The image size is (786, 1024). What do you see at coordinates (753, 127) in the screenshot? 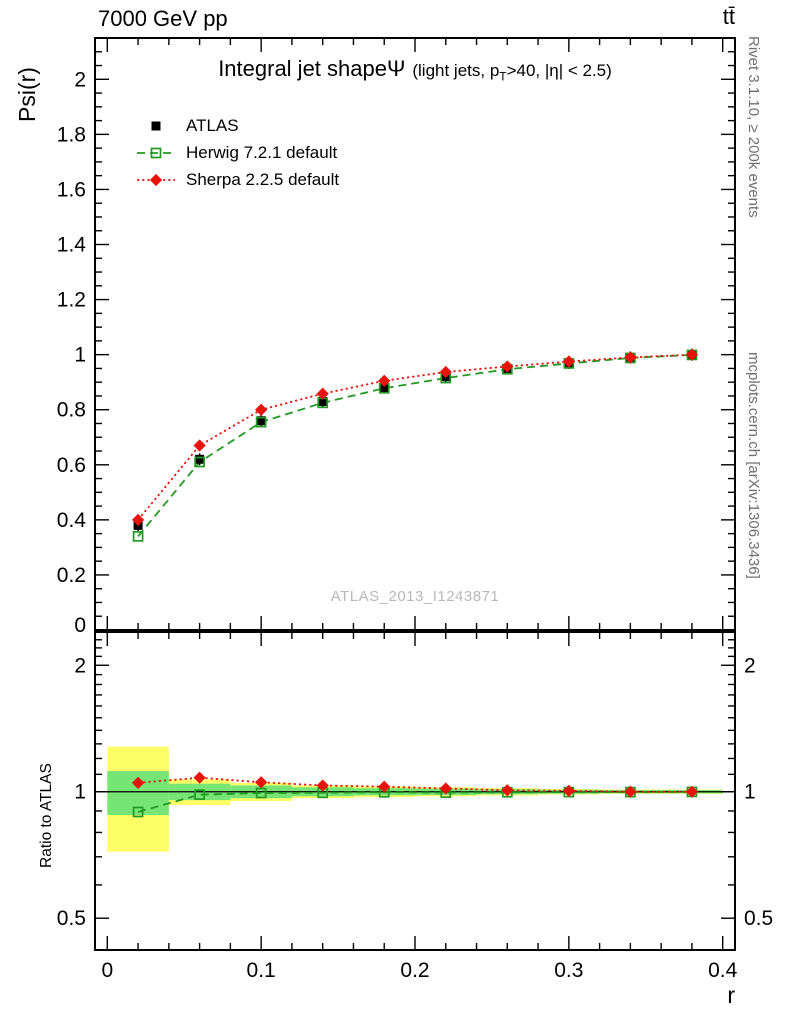
I see `rivet-version-note: Rivet 3.1.10, ≥ 200k events` at bounding box center [753, 127].